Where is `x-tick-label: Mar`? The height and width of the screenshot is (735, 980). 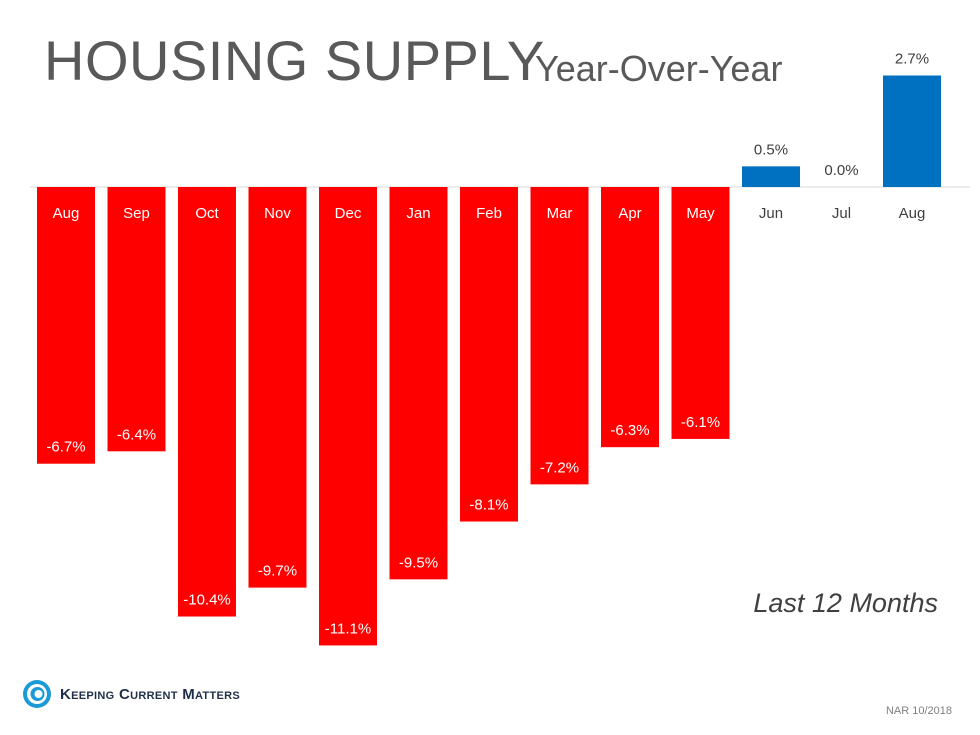
x-tick-label: Mar is located at coordinates (560, 213).